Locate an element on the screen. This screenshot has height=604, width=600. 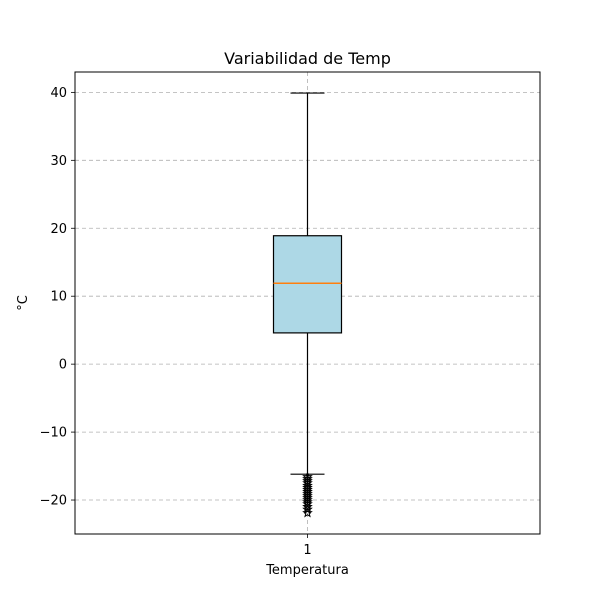
y-tick-label: 0 is located at coordinates (63, 365).